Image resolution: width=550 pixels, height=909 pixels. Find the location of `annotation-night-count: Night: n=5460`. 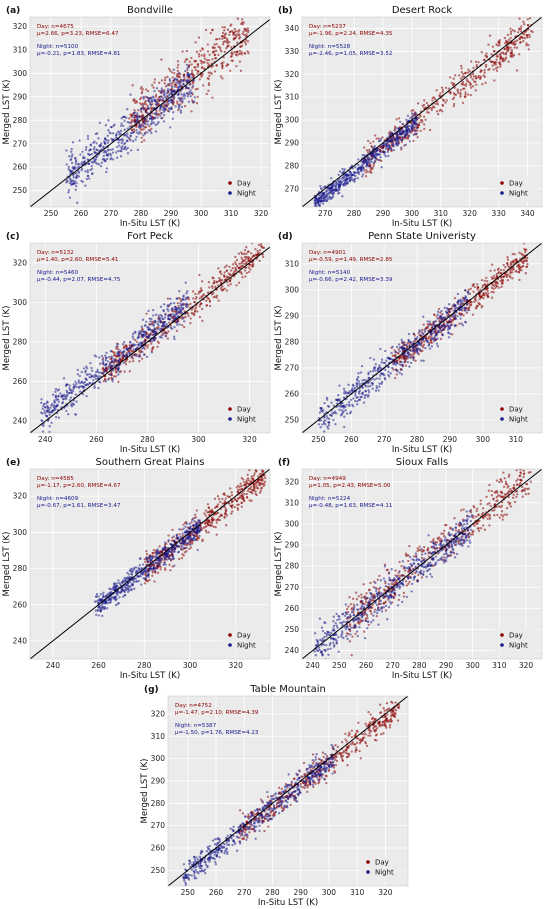

annotation-night-count: Night: n=5460 is located at coordinates (58, 273).